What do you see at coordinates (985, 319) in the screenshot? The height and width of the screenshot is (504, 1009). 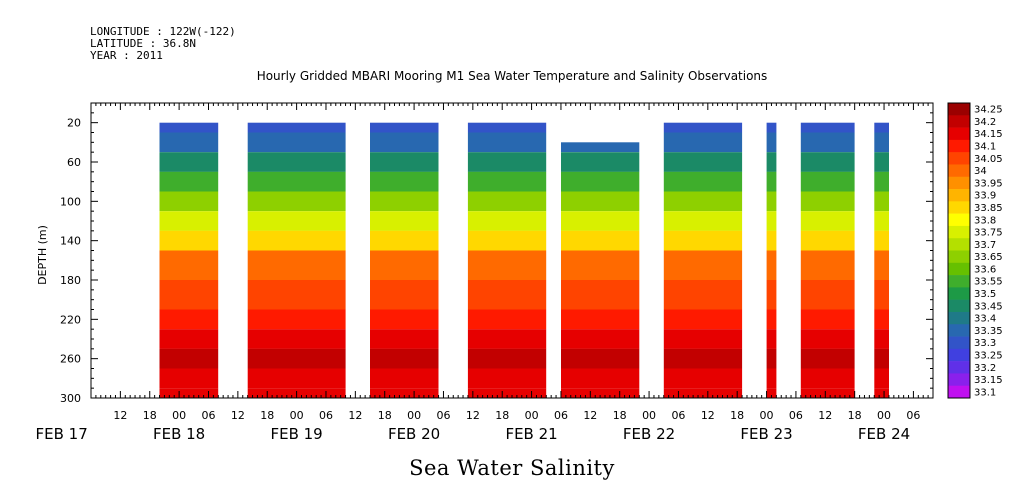 I see `legend-label: 33.4` at bounding box center [985, 319].